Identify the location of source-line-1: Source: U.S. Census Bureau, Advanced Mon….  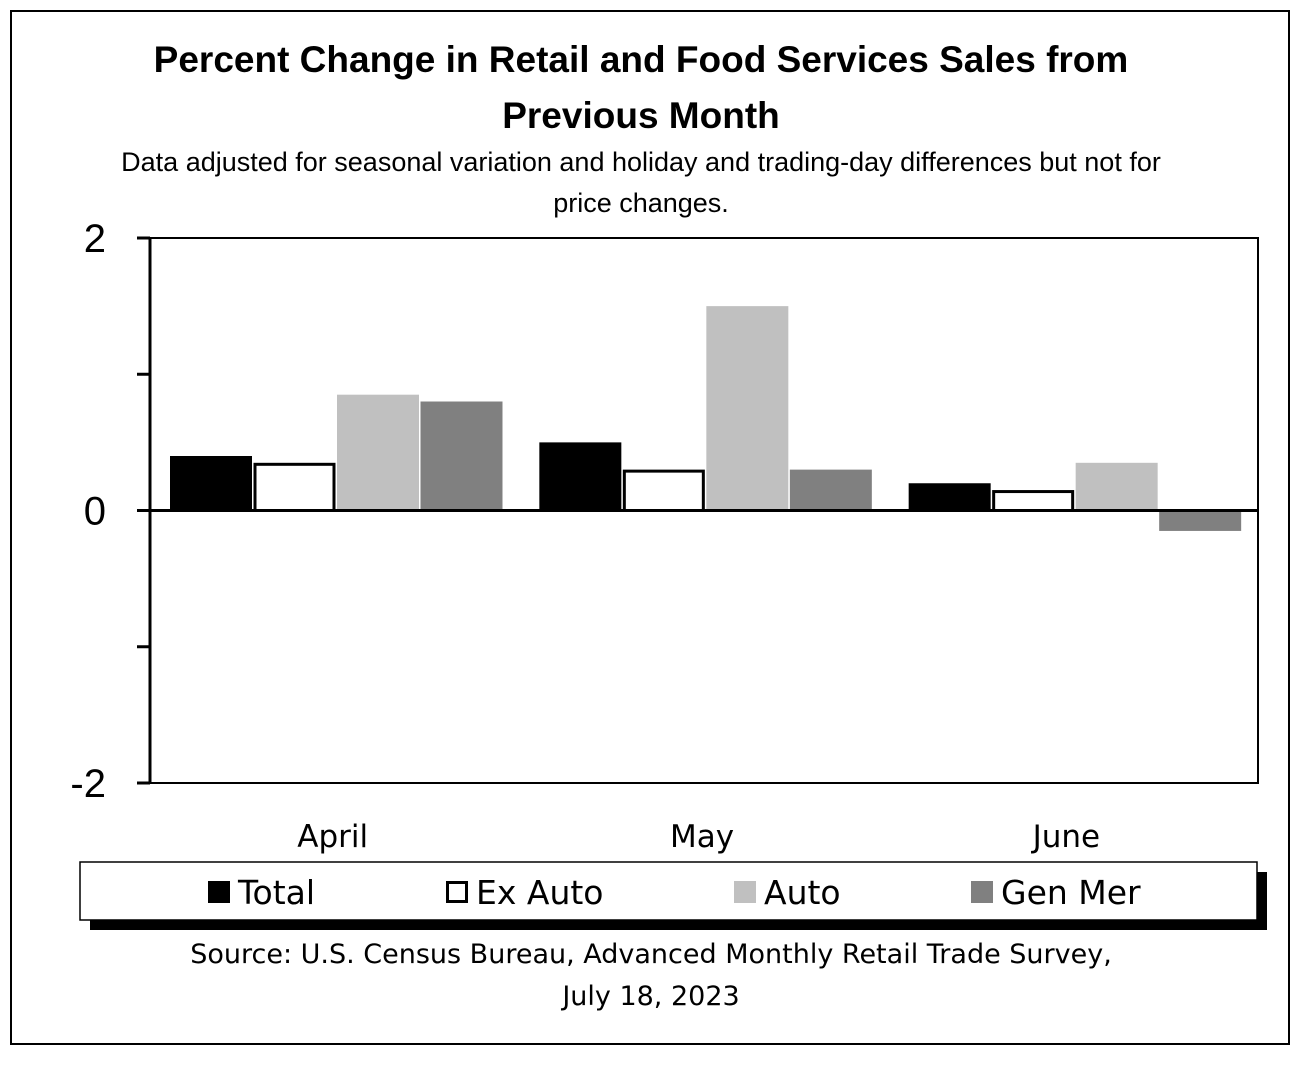
(651, 954).